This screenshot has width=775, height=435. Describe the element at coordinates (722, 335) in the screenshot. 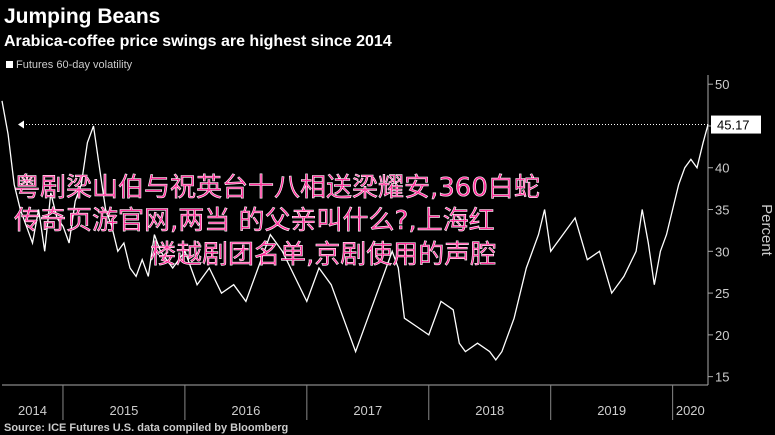

I see `y-tick-label: 20` at that location.